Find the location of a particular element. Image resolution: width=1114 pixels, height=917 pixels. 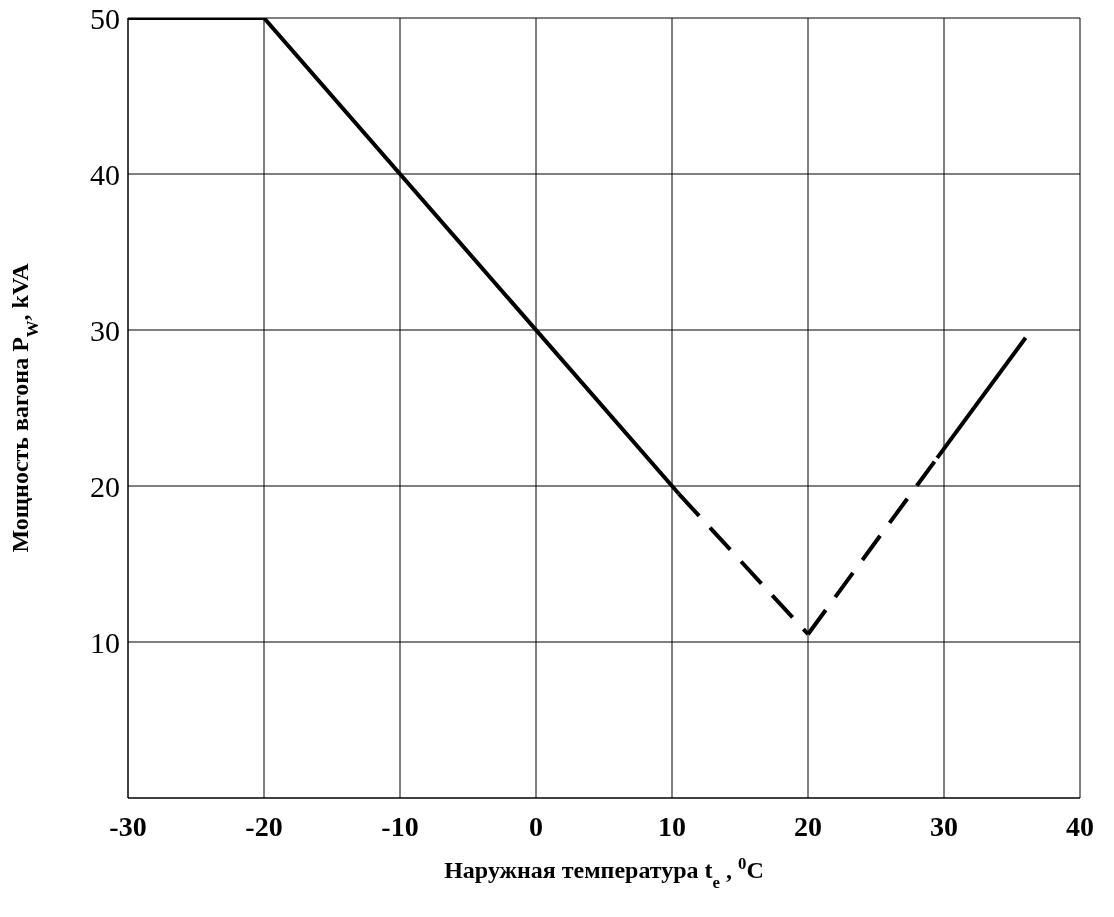

y-tick-label: 50 is located at coordinates (105, 18).